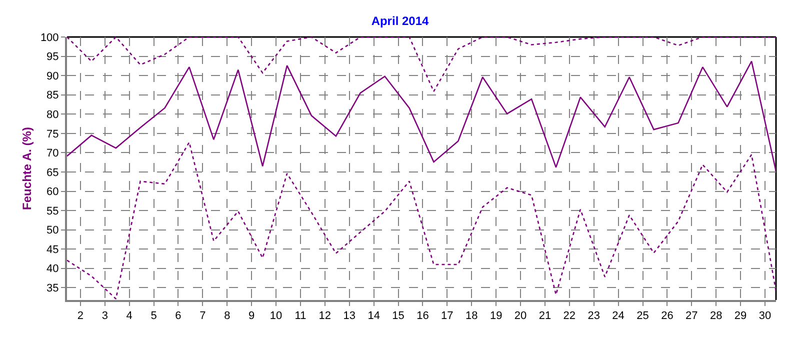 The height and width of the screenshot is (350, 800). Describe the element at coordinates (765, 316) in the screenshot. I see `x-tick-label: 30` at that location.